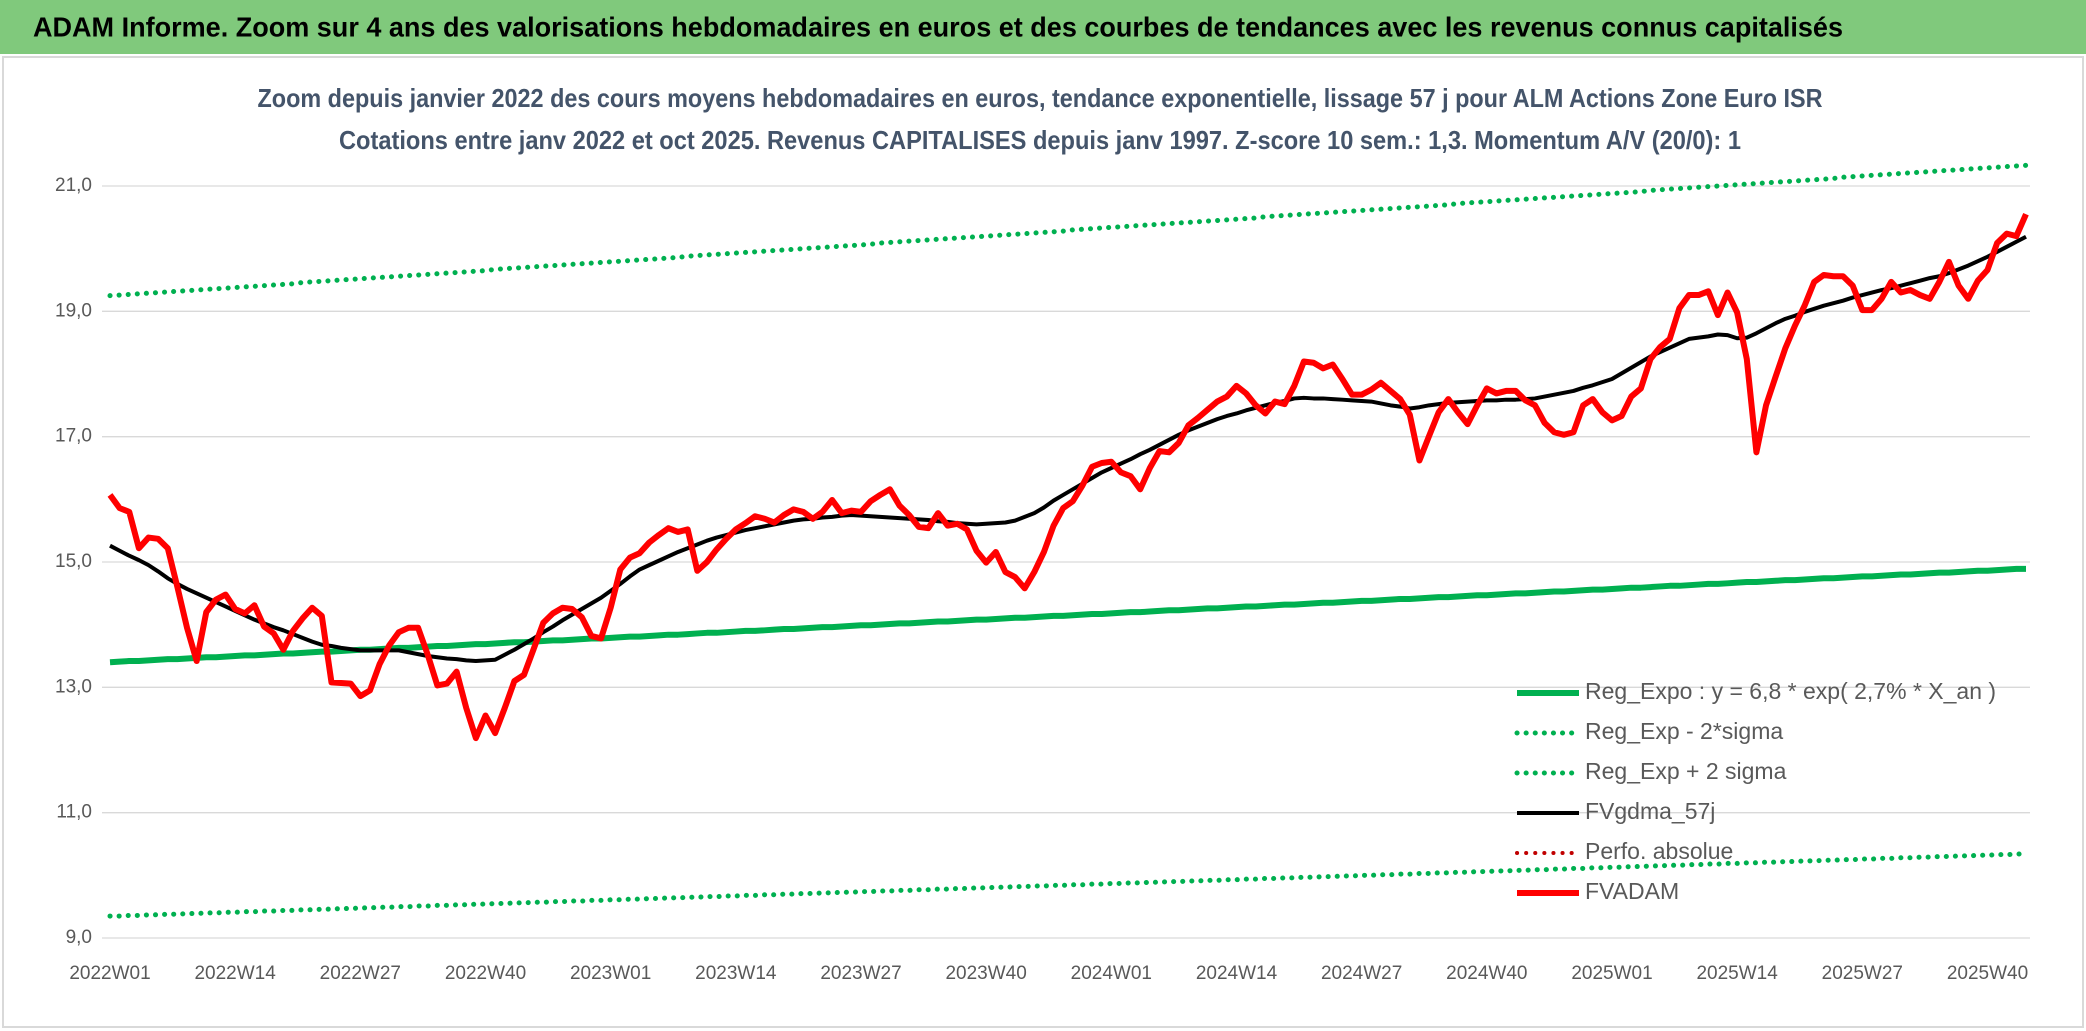 The image size is (2086, 1031). I want to click on legend-label: FVgdma_57j, so click(1650, 811).